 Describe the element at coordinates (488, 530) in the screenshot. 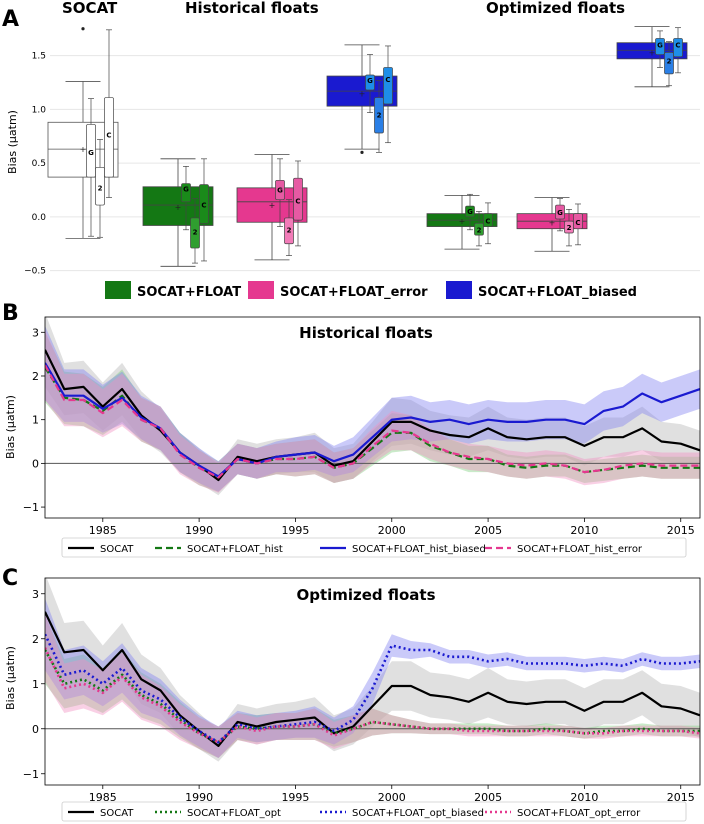

I see `x-tick-label: 2005` at that location.